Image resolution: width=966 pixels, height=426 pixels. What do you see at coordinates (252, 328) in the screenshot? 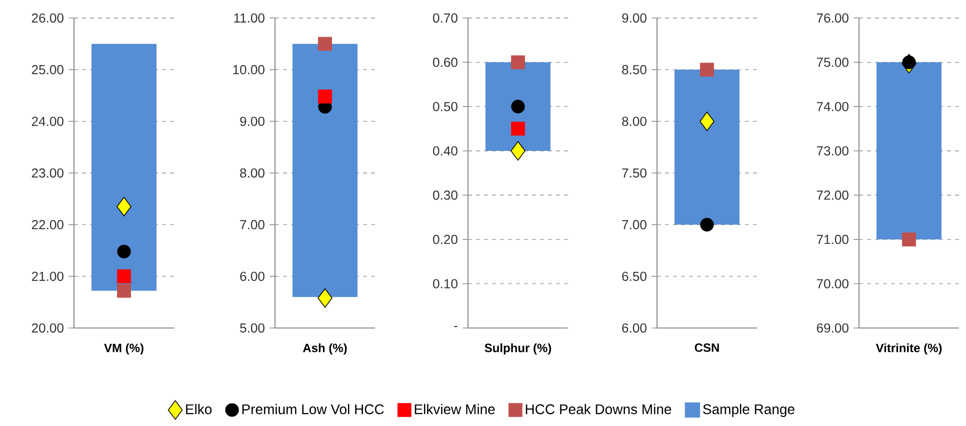
I see `y-tick-label: 5.00` at bounding box center [252, 328].